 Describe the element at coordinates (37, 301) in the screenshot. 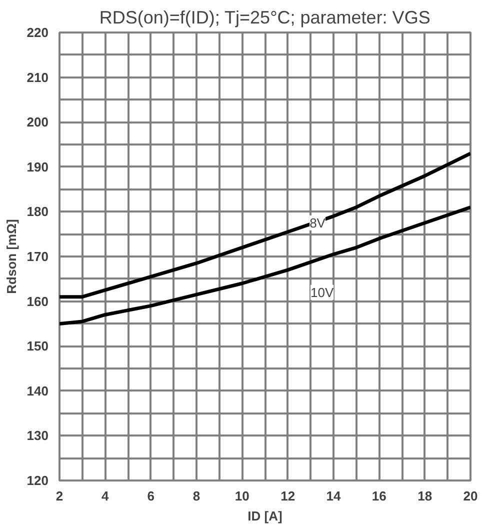

I see `y-tick-label: 160` at that location.